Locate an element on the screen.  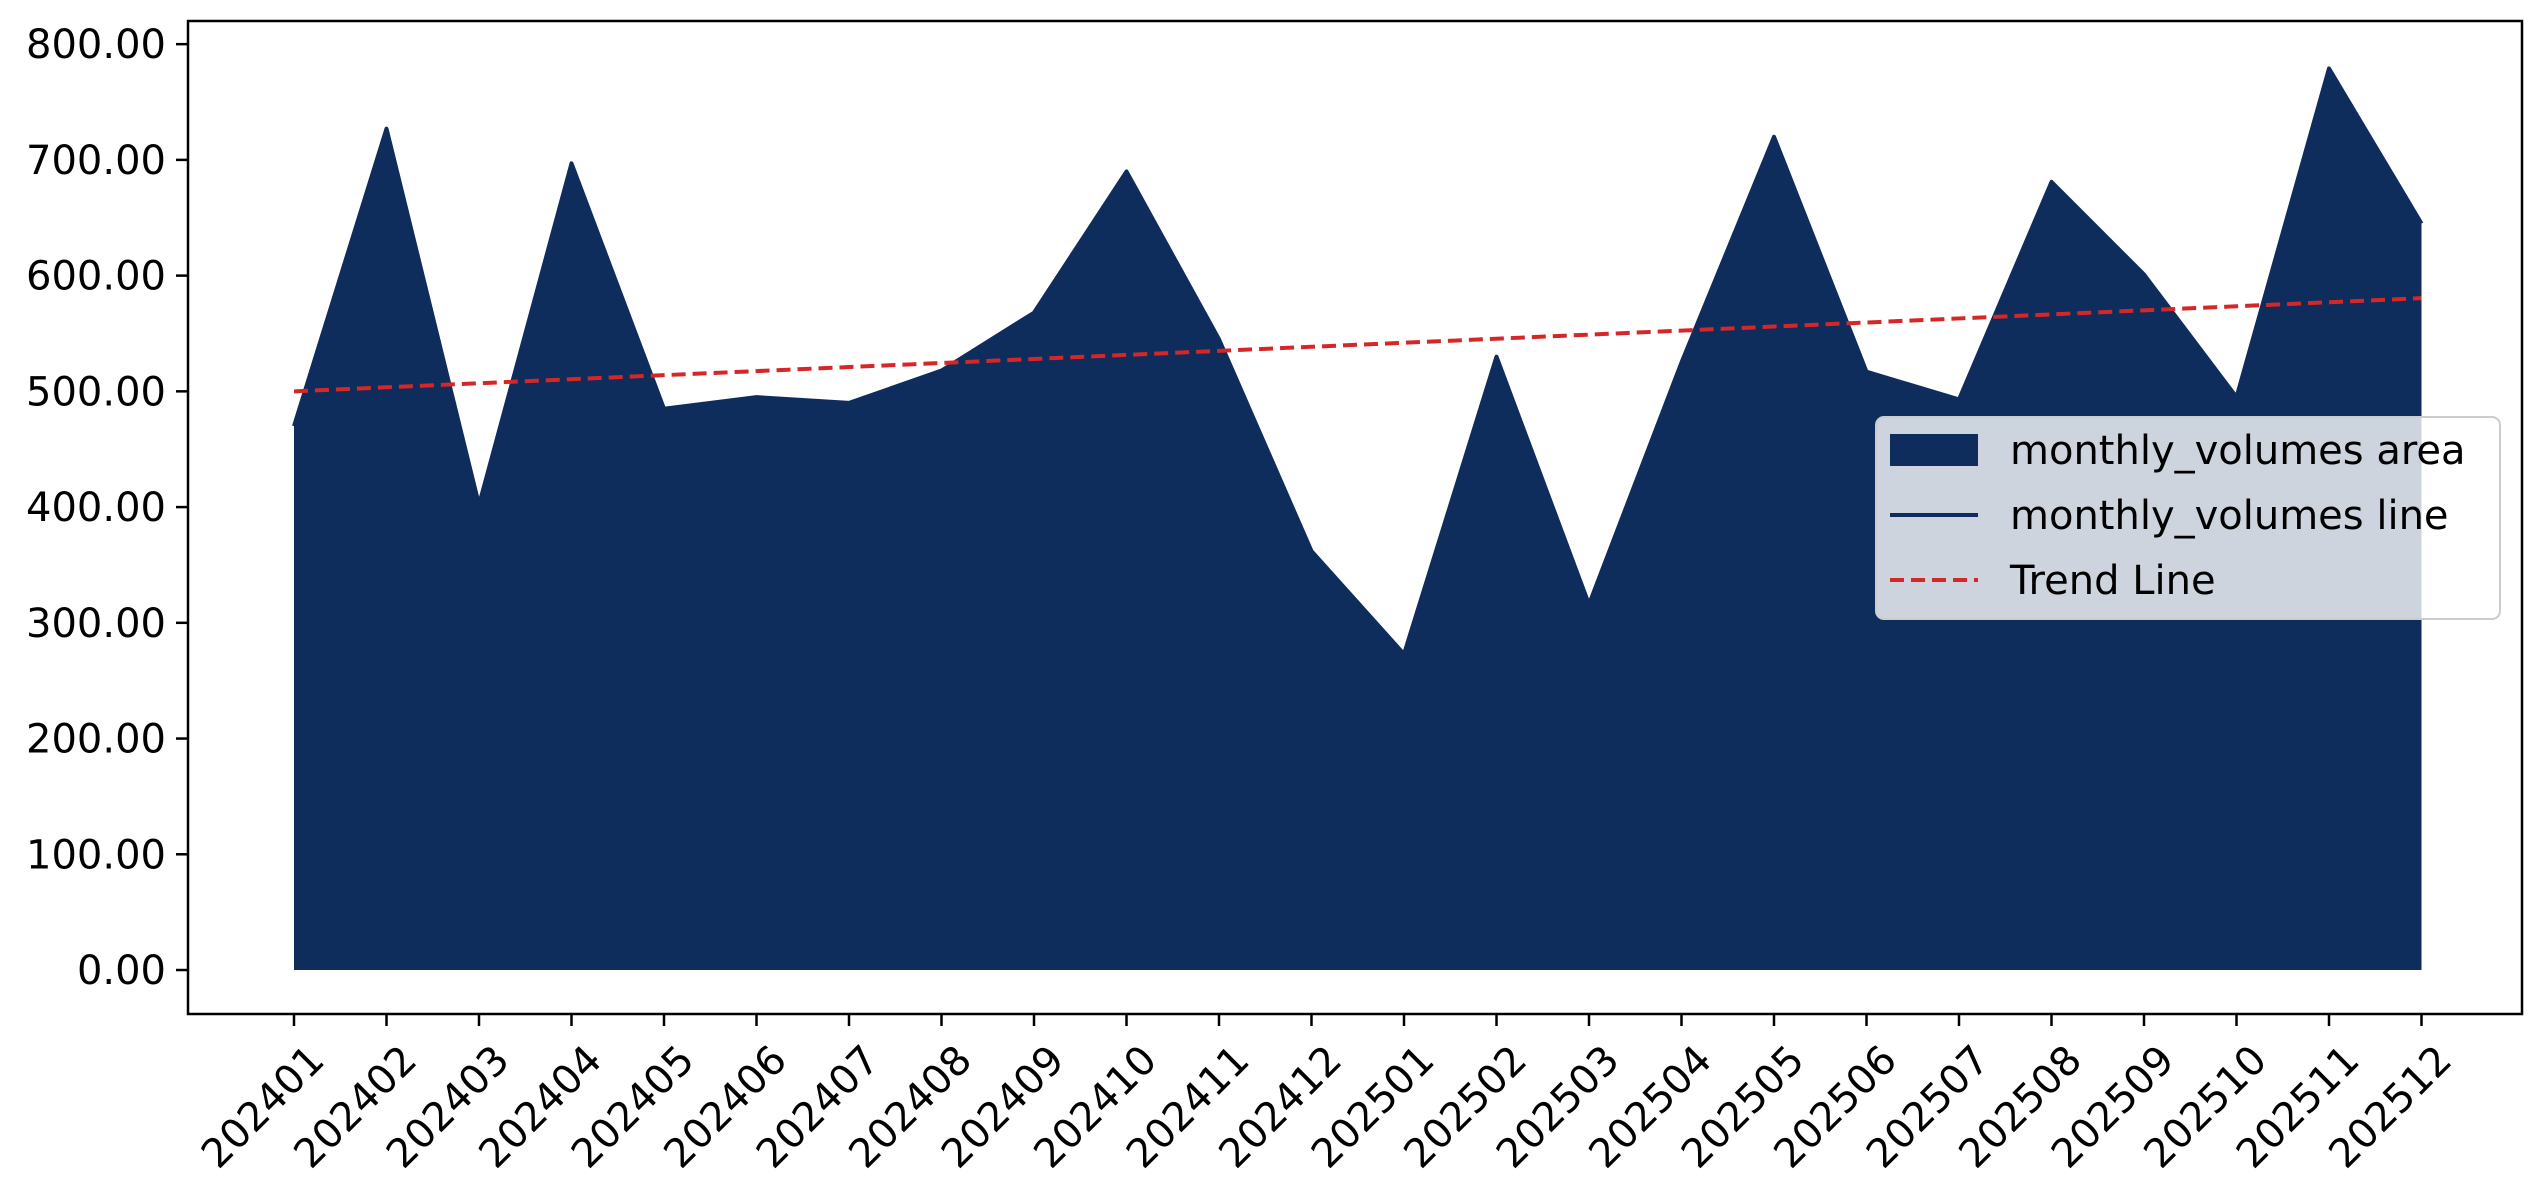
y-tick-label: 0.00 is located at coordinates (121, 971).